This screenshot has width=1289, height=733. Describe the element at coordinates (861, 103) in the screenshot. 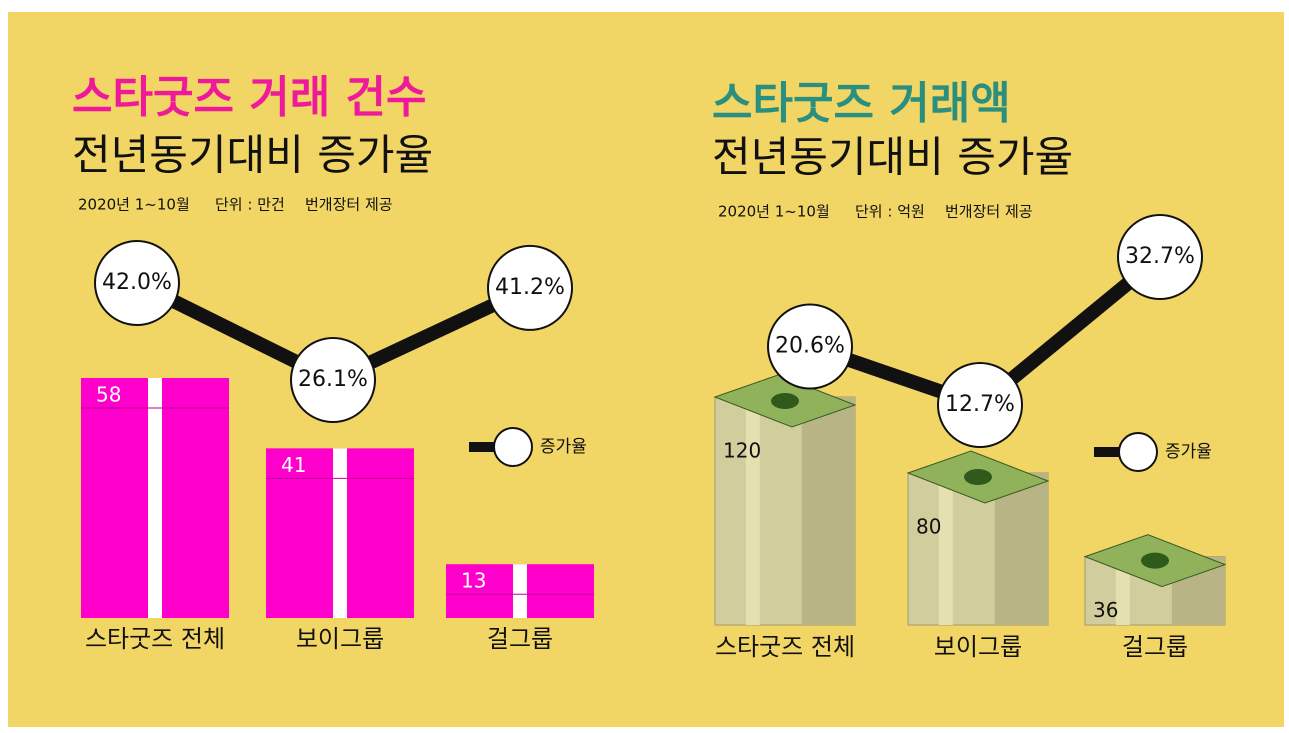

I see `chart-title: 스타굿즈 거래액` at that location.